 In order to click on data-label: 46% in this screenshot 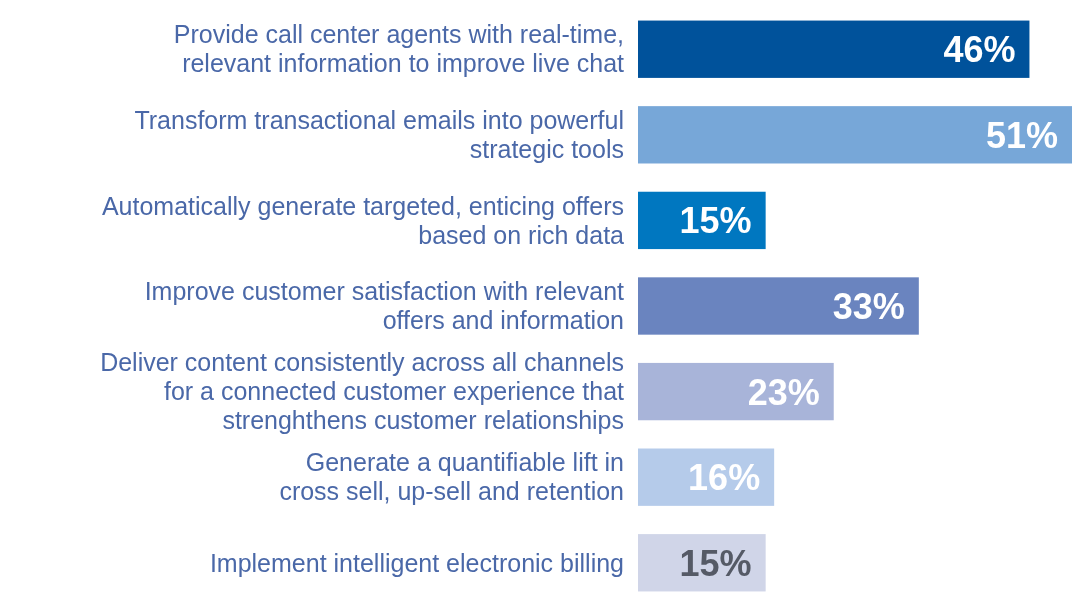, I will do `click(979, 50)`.